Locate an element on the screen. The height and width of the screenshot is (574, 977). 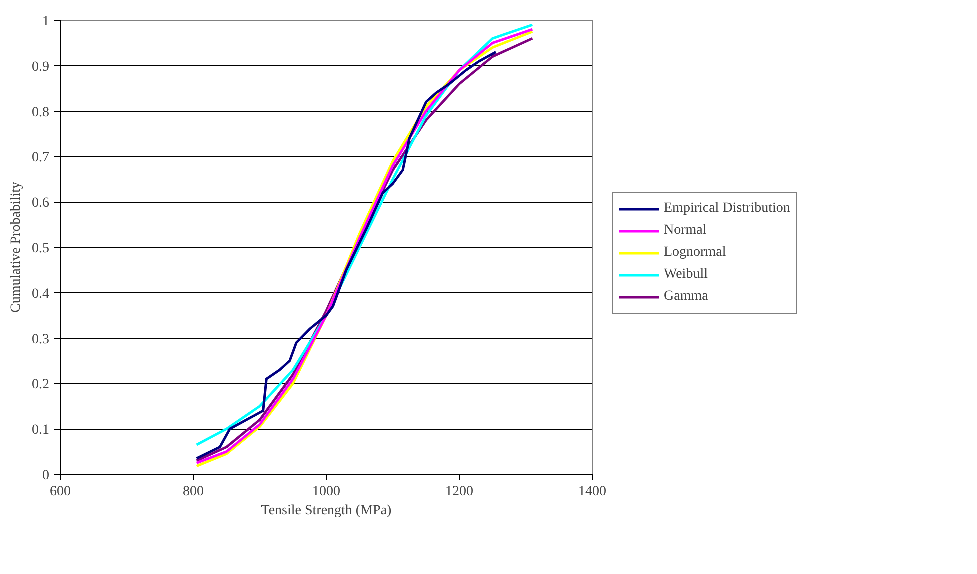
y-tick-label: 0.4 is located at coordinates (41, 294).